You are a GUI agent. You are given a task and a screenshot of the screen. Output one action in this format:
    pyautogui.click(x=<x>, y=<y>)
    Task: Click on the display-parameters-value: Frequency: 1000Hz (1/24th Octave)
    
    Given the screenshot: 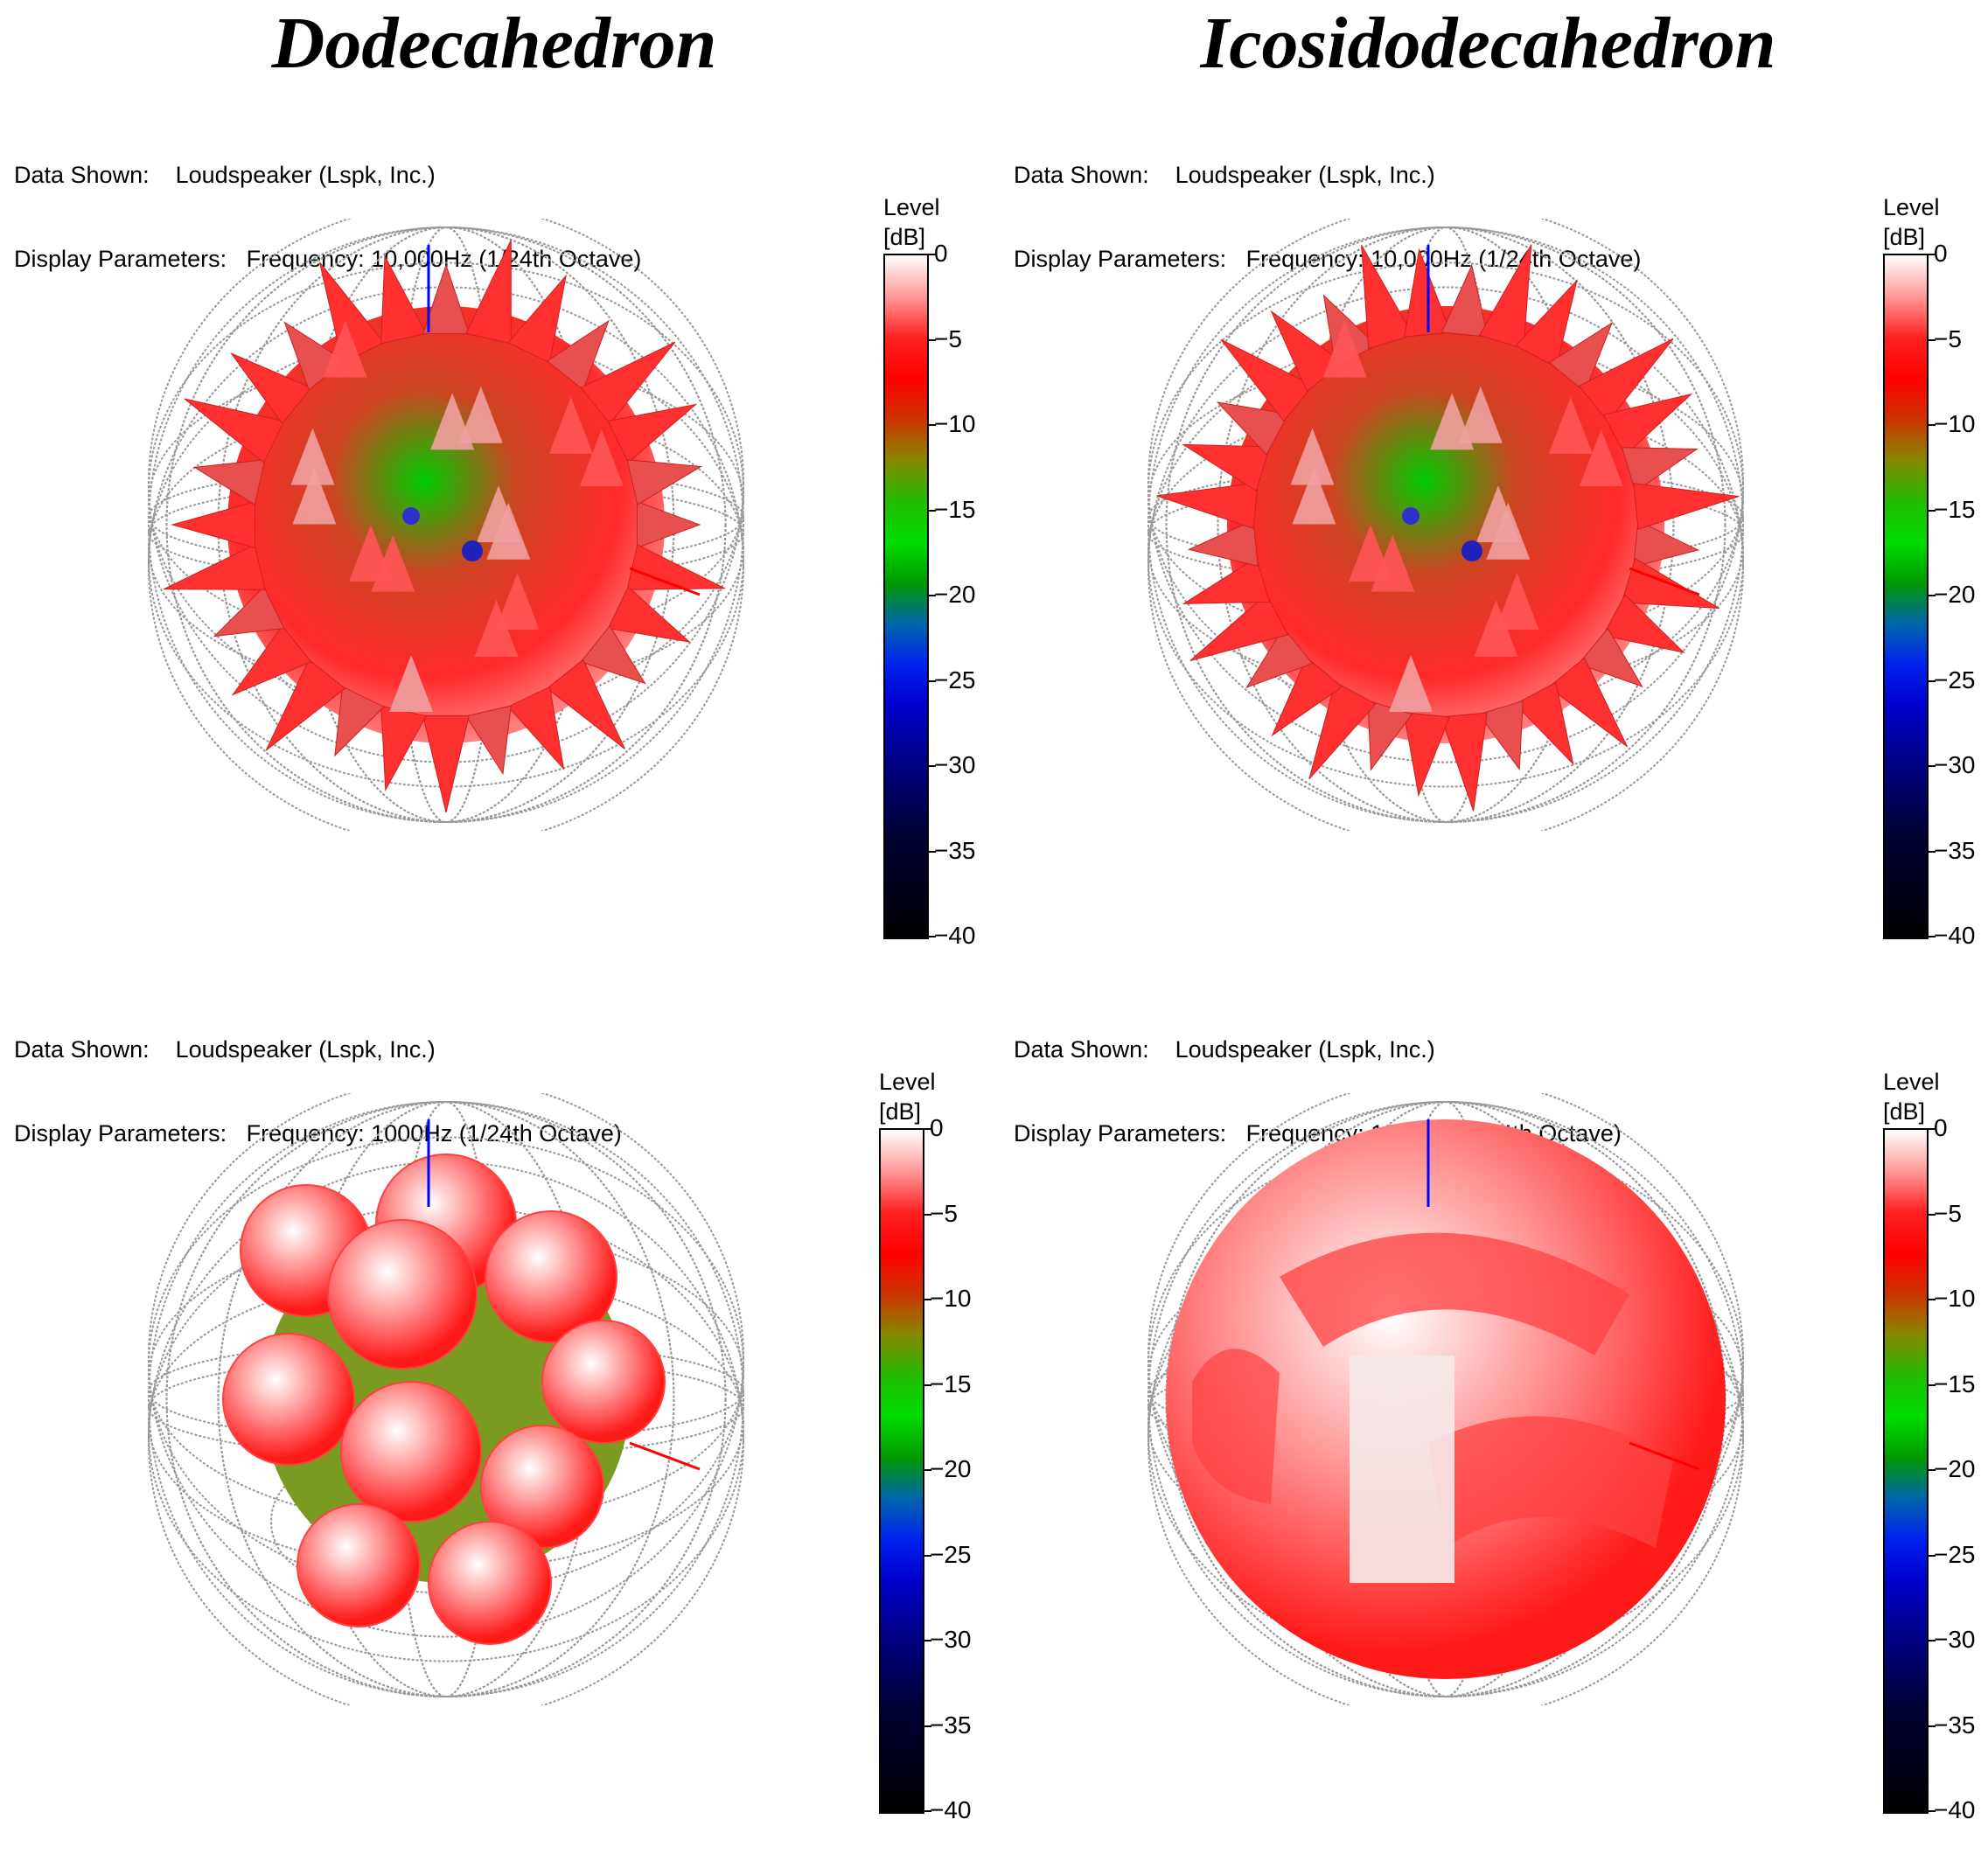 What is the action you would take?
    pyautogui.click(x=434, y=1133)
    